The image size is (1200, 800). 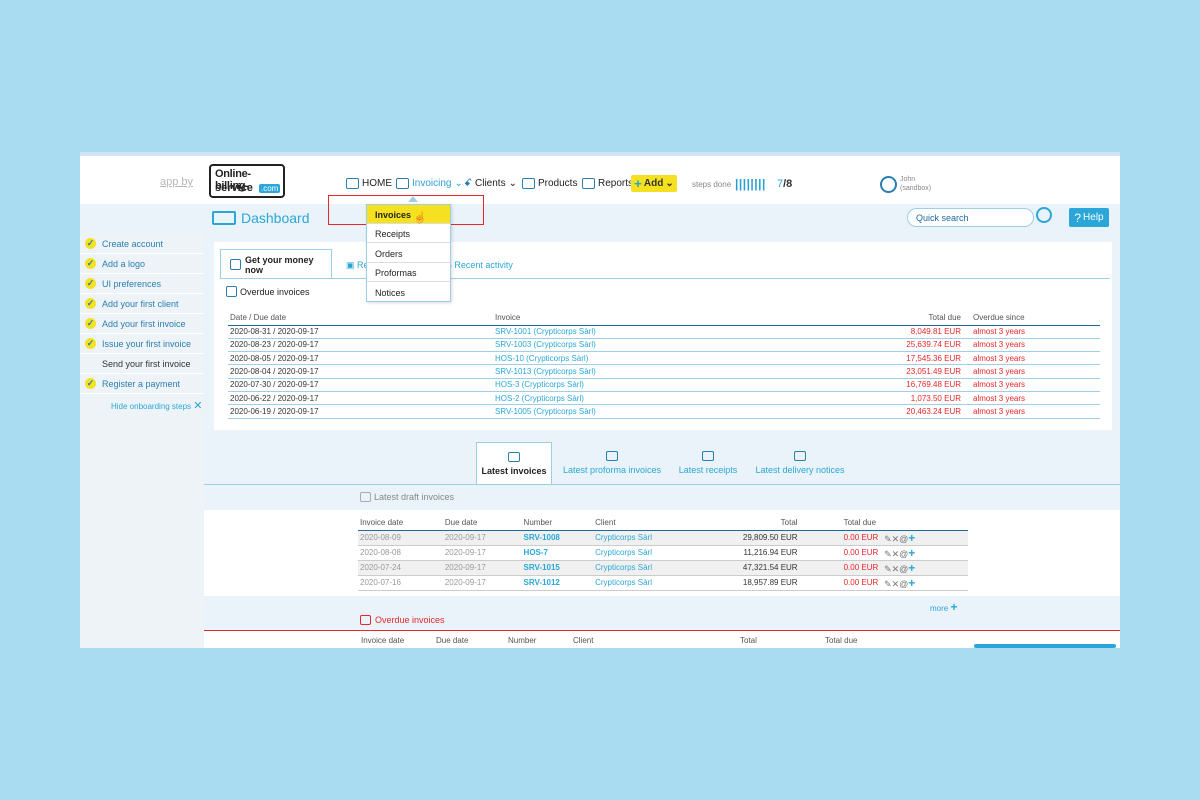 What do you see at coordinates (557, 538) in the screenshot?
I see `invoice-number-link: SRV-1008` at bounding box center [557, 538].